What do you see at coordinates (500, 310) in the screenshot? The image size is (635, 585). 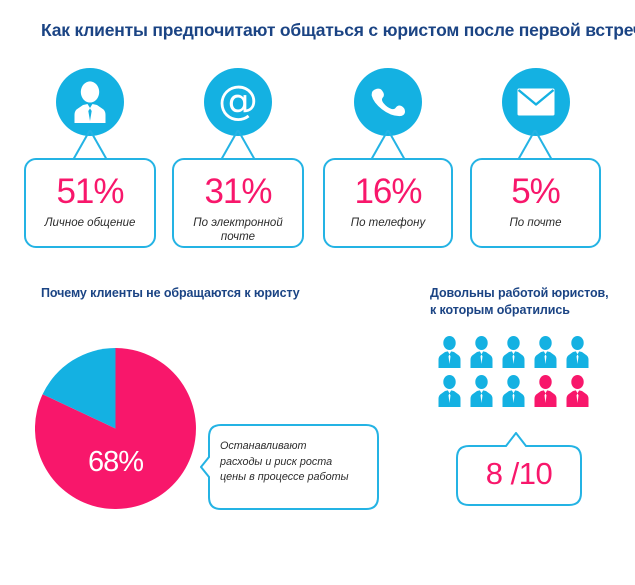 I see `satisfaction-heading-line2: к которым обратились` at bounding box center [500, 310].